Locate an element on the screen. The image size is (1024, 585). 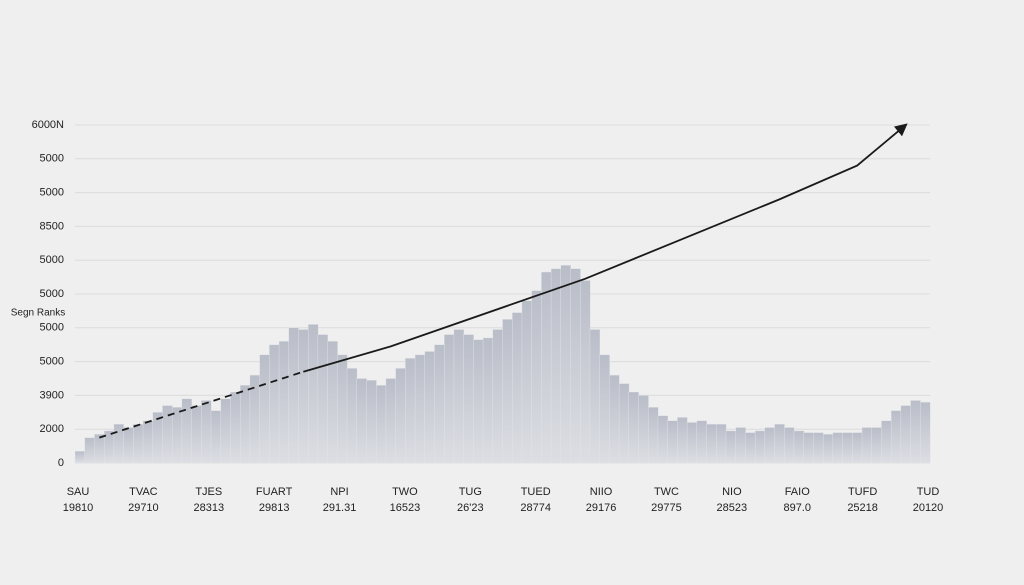
y-tick-label: 6000N is located at coordinates (48, 125).